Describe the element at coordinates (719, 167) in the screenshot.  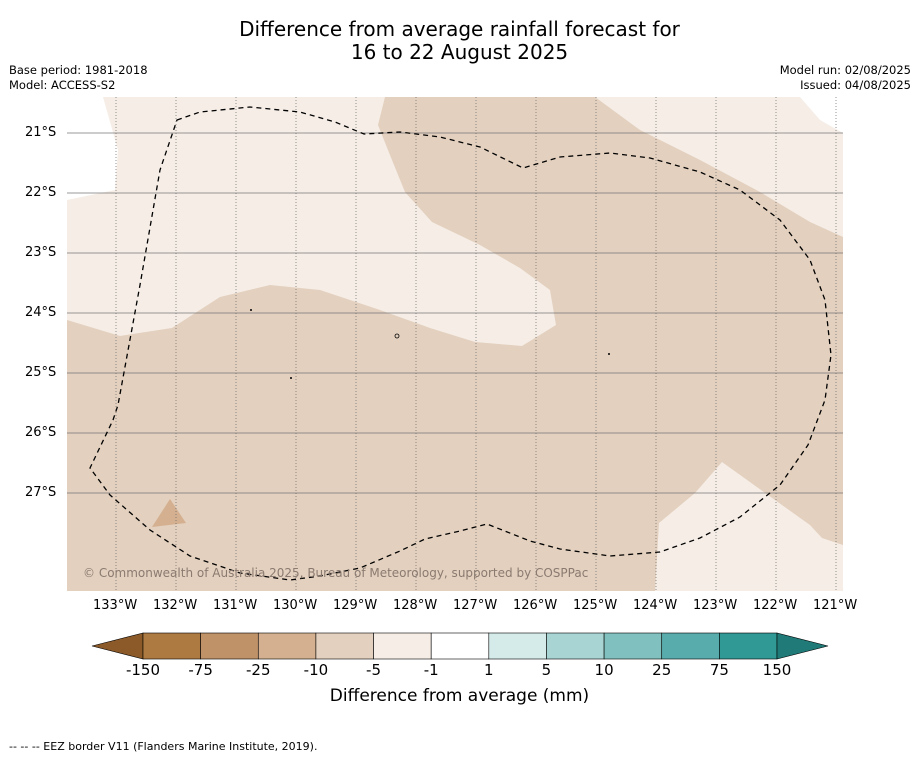
I see `light-dry-region-northeast` at that location.